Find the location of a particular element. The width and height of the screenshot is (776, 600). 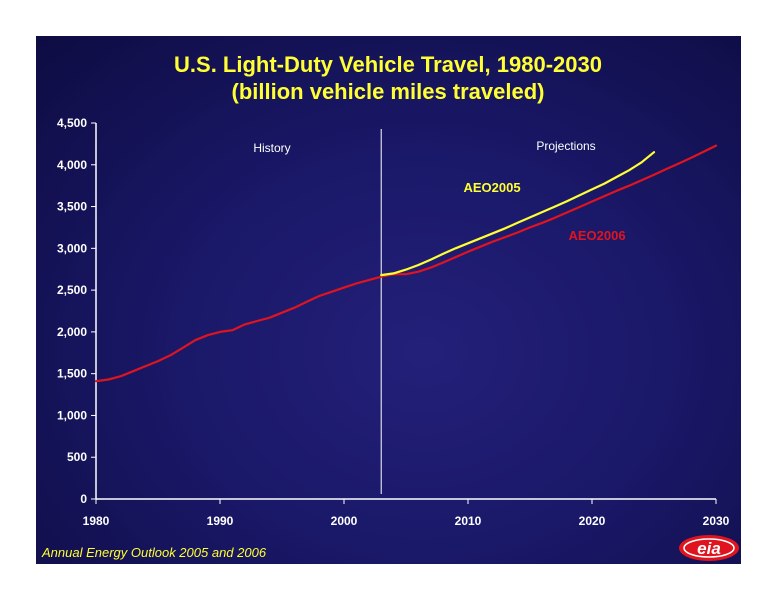

x-tick-label: 2020 is located at coordinates (592, 521).